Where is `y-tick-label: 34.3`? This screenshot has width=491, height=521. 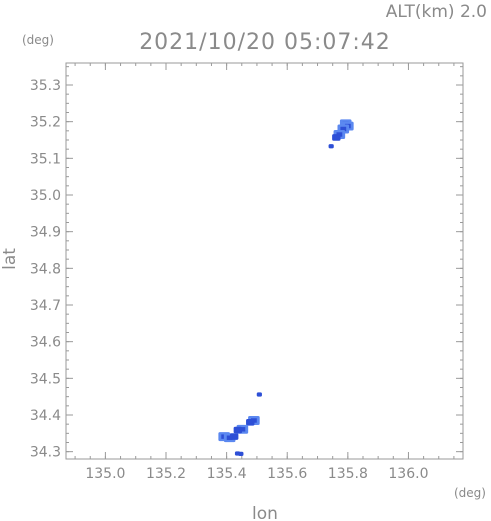 y-tick-label: 34.3 is located at coordinates (45, 453).